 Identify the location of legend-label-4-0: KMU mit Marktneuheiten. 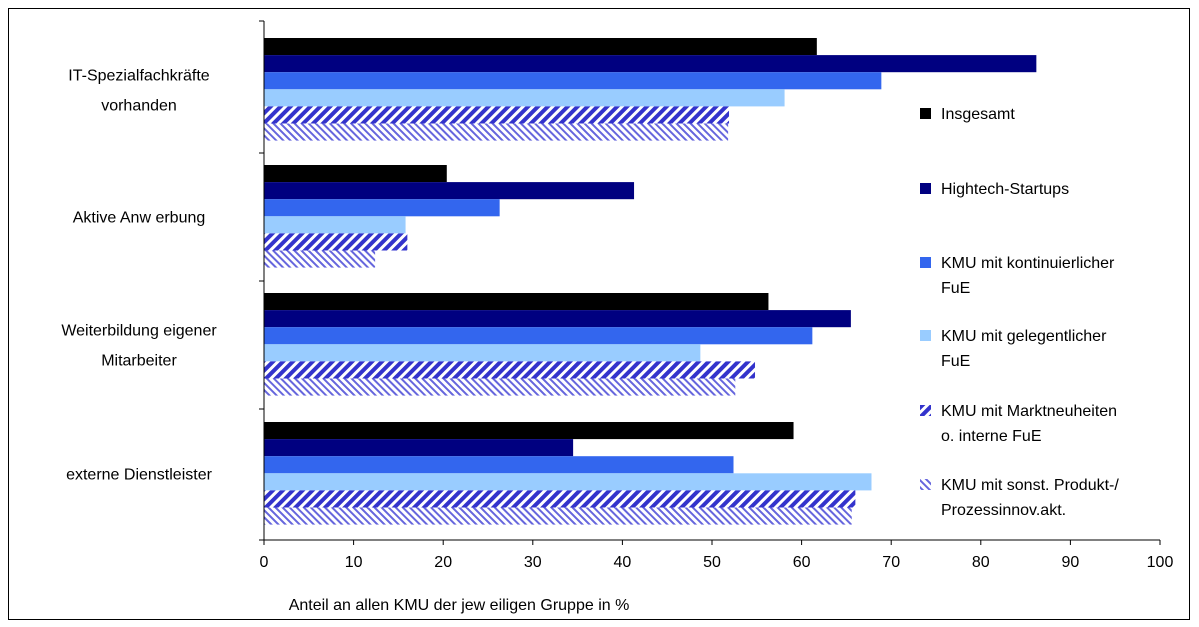
(1029, 411).